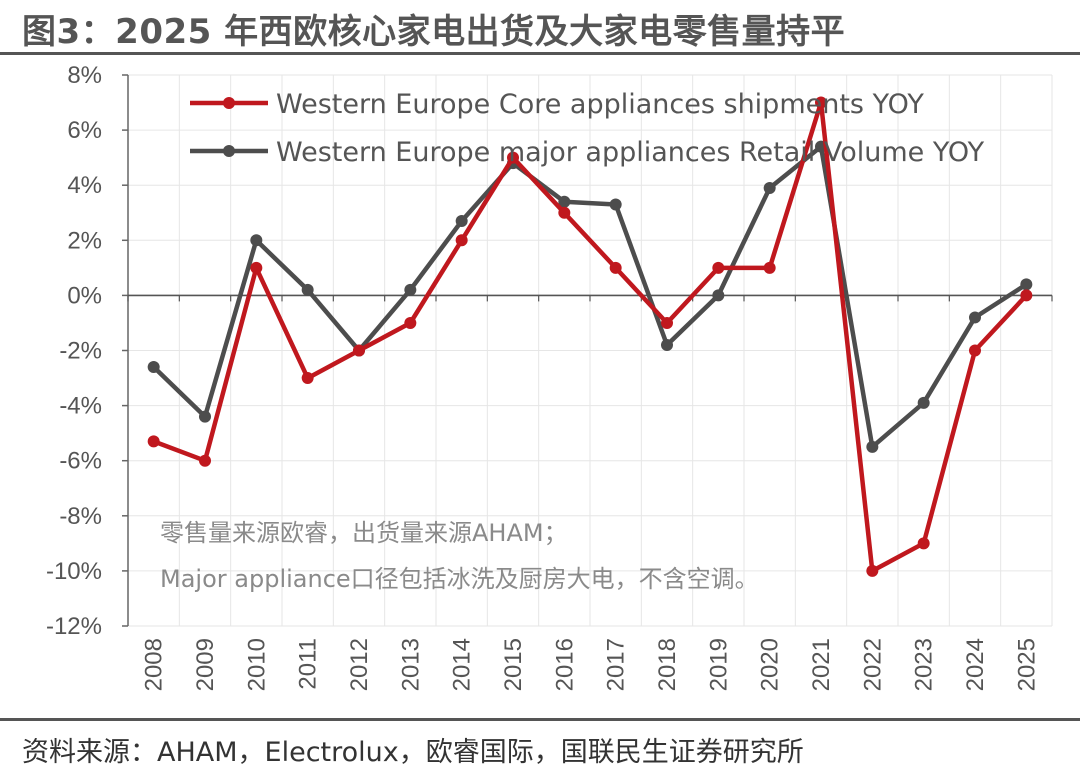 The width and height of the screenshot is (1080, 774). Describe the element at coordinates (84, 295) in the screenshot. I see `y-tick-label: 0%` at that location.